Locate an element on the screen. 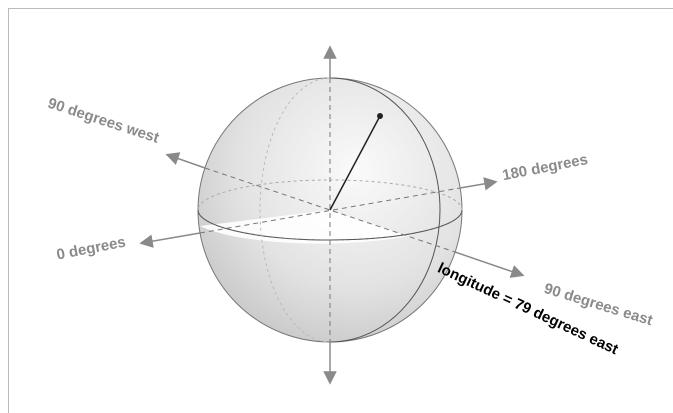 The width and height of the screenshot is (673, 413). arrow-prime is located at coordinates (170, 240).